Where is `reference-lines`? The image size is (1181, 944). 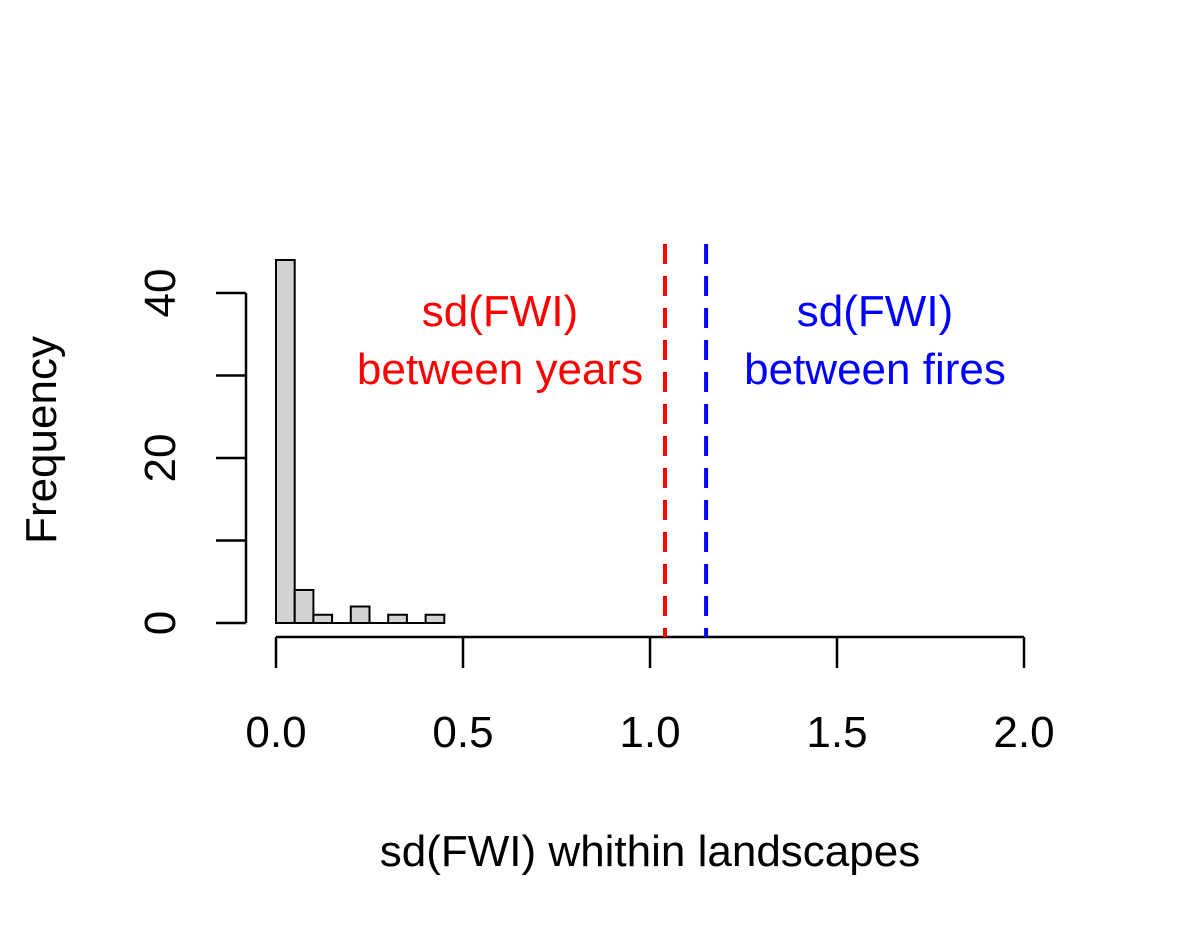 reference-lines is located at coordinates (685, 440).